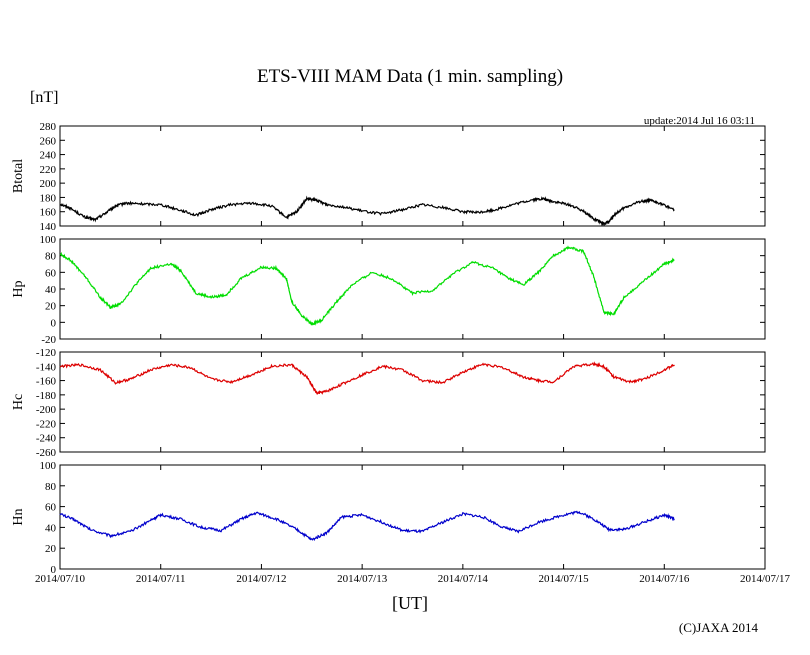 The width and height of the screenshot is (810, 655). I want to click on y-tick-label: 280, so click(48, 127).